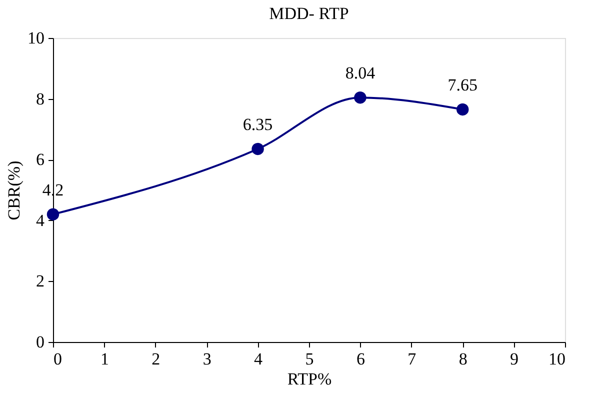 The width and height of the screenshot is (603, 412). What do you see at coordinates (463, 359) in the screenshot?
I see `x-tick-label: 8` at bounding box center [463, 359].